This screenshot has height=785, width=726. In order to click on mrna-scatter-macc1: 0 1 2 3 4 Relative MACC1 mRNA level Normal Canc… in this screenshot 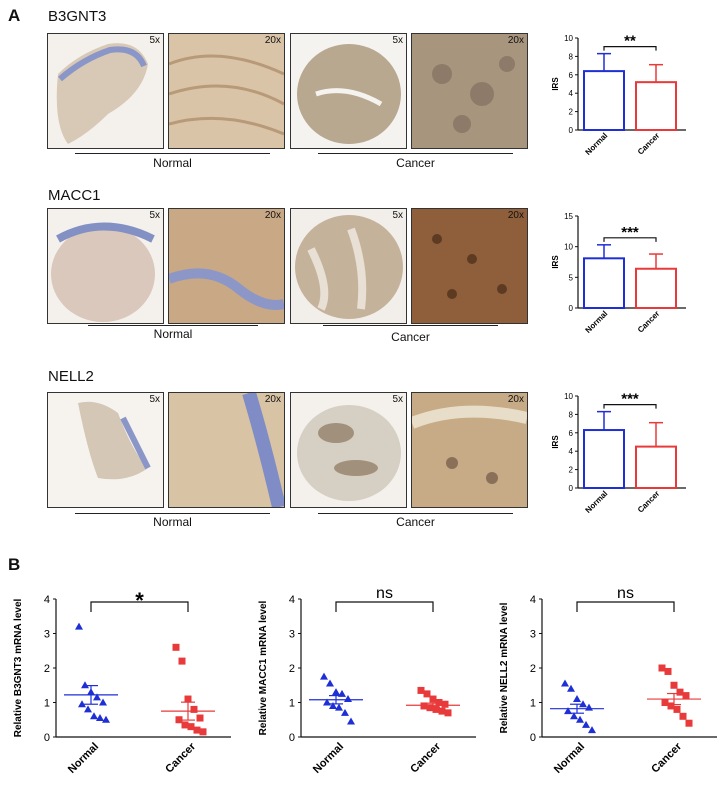, I will do `click(365, 680)`.